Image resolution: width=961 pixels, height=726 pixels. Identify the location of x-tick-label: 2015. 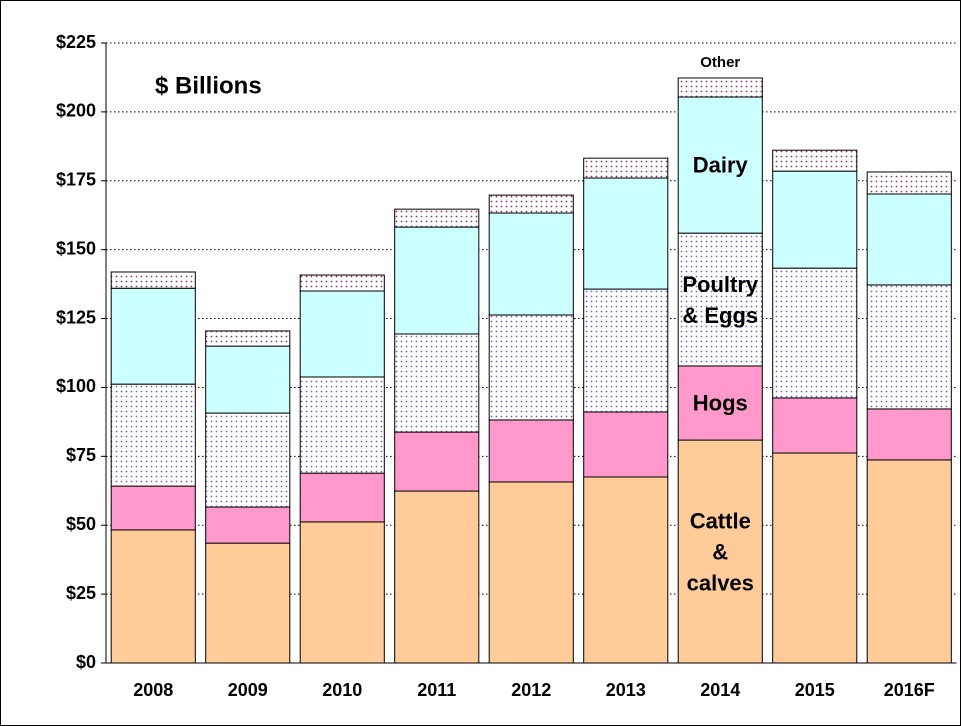
(815, 690).